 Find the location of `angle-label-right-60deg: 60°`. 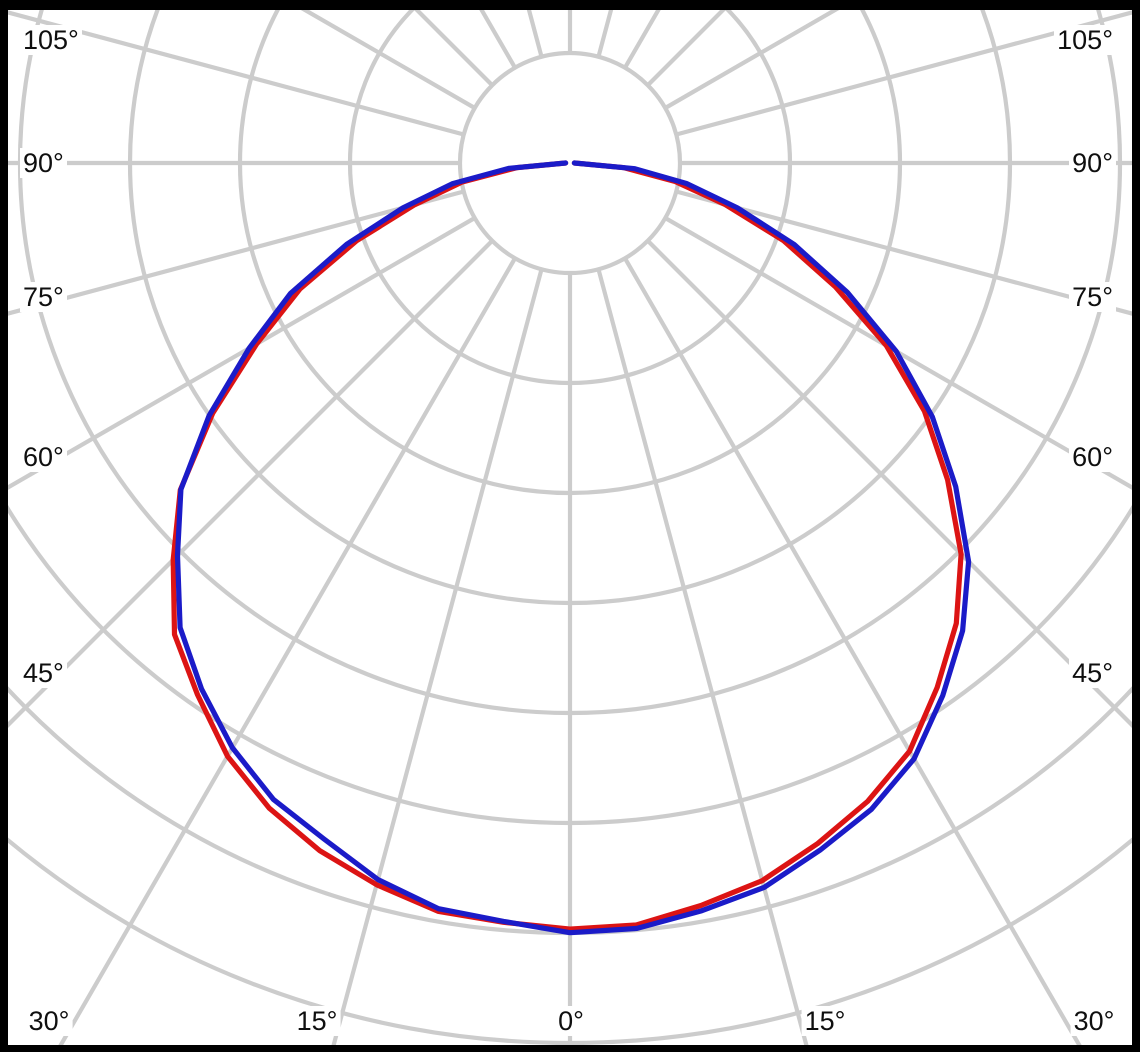

angle-label-right-60deg: 60° is located at coordinates (1092, 457).